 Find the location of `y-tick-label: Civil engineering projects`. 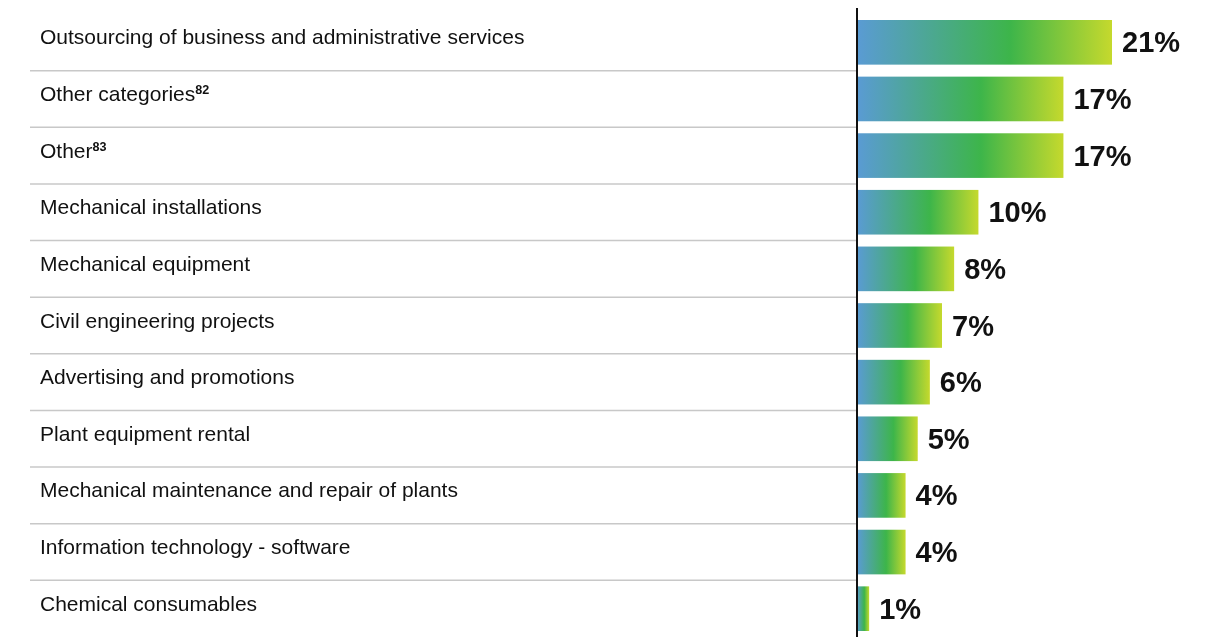

y-tick-label: Civil engineering projects is located at coordinates (157, 320).